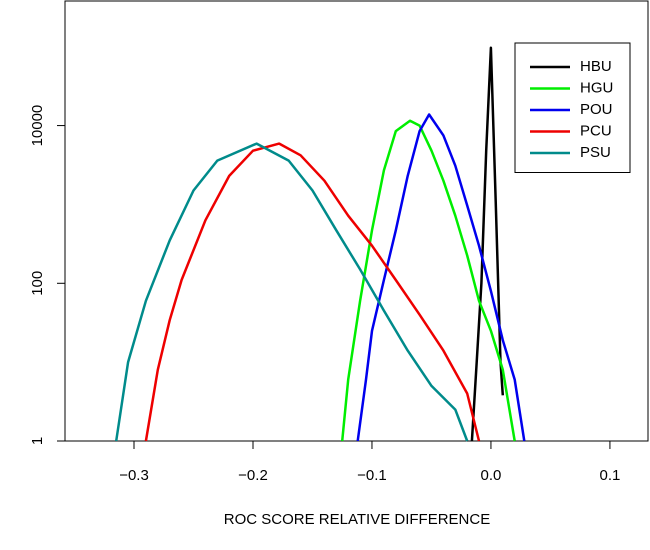 This screenshot has width=650, height=550. What do you see at coordinates (609, 475) in the screenshot?
I see `x-tick-label: 0.1` at bounding box center [609, 475].